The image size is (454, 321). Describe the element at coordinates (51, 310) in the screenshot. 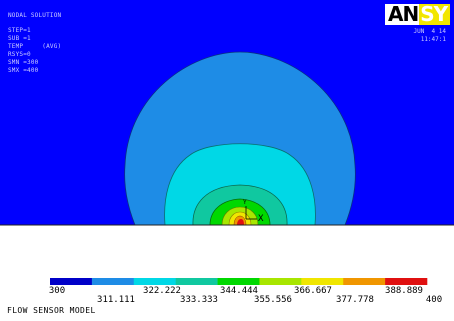

I see `model-title: FLOW SENSOR MODEL` at that location.